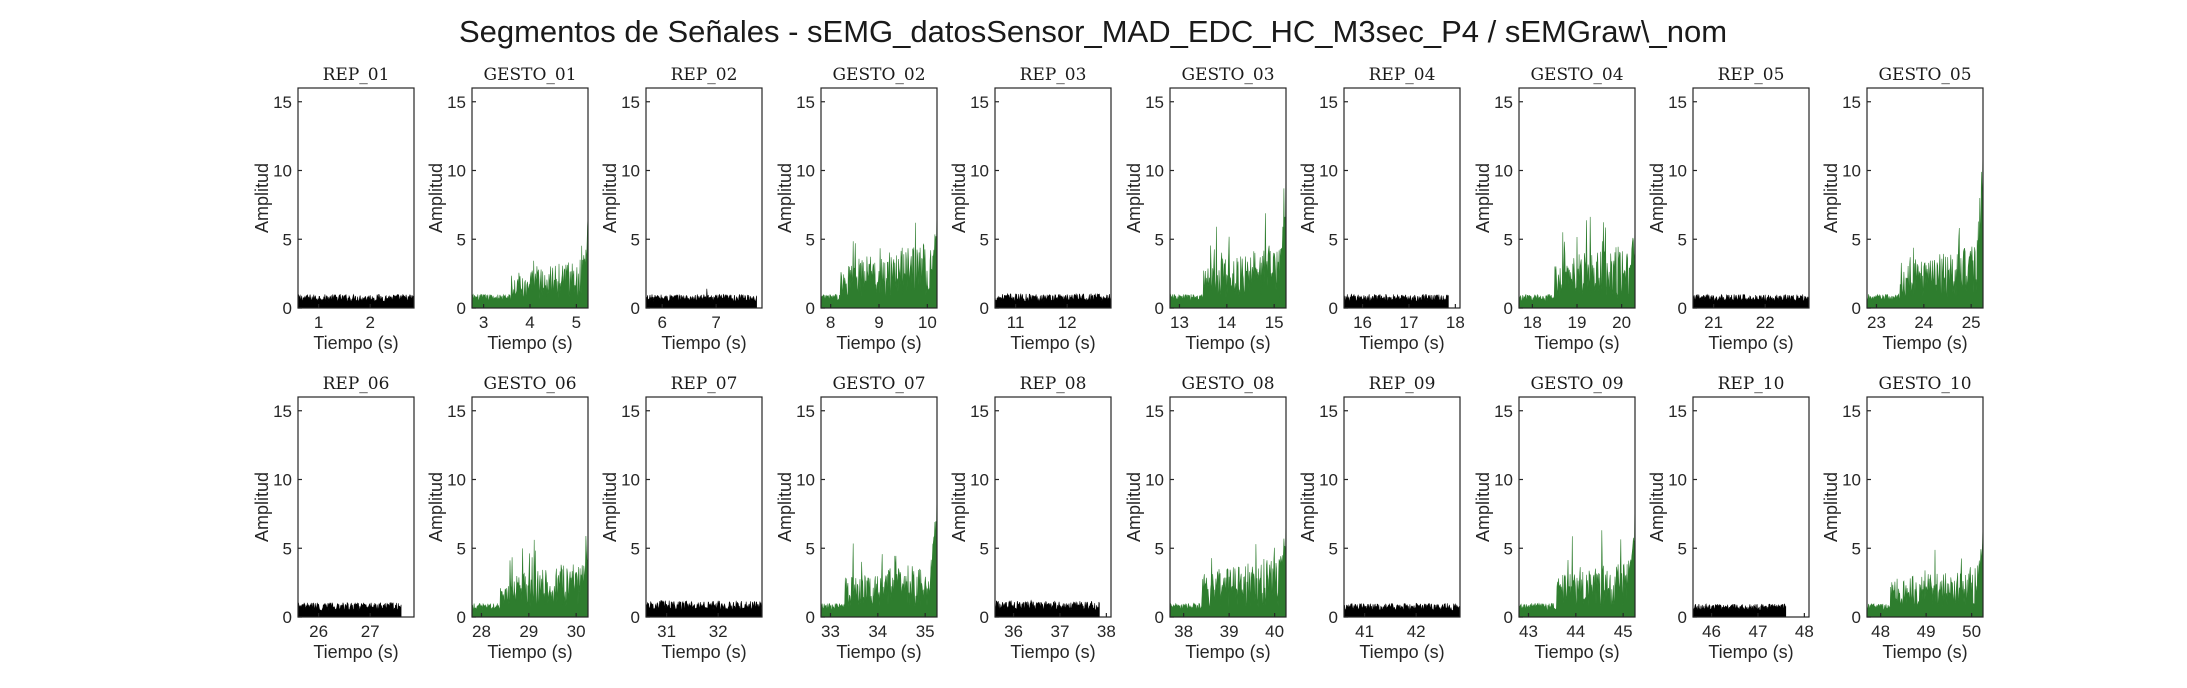  Describe the element at coordinates (877, 631) in the screenshot. I see `x-tick-label: 34` at that location.